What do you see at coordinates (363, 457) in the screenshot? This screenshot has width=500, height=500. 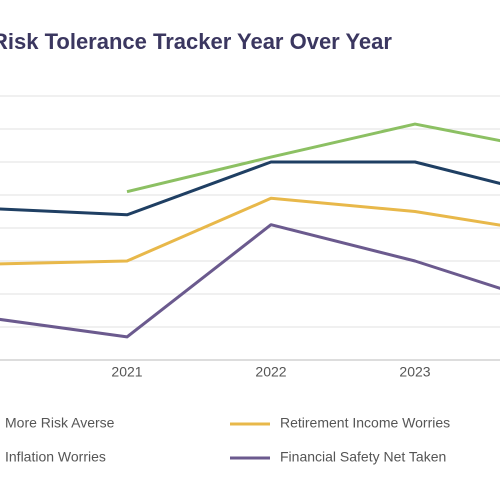 I see `legend-label: Financial Safety Net Taken` at bounding box center [363, 457].